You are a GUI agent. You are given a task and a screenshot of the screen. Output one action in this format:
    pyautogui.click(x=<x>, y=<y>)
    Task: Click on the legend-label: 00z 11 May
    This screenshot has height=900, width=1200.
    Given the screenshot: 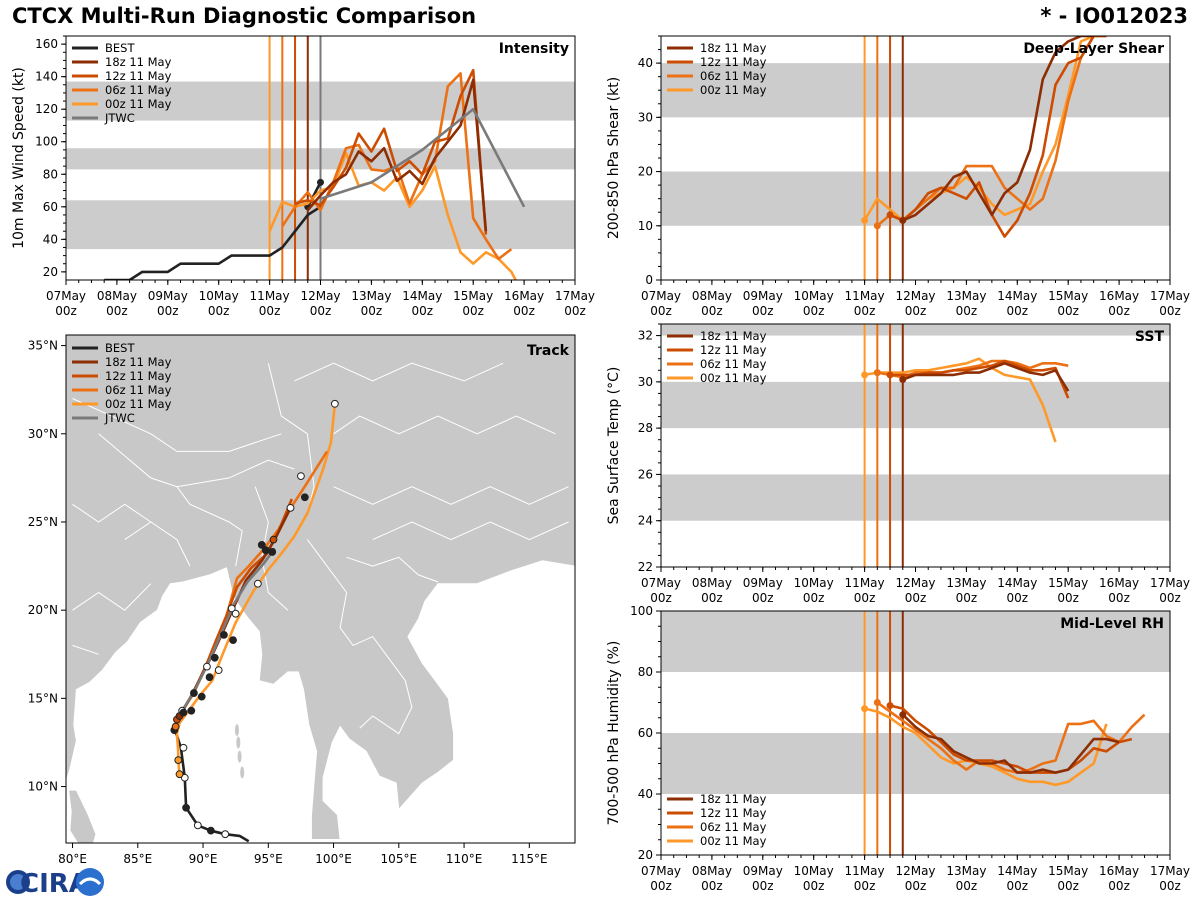 What is the action you would take?
    pyautogui.click(x=138, y=404)
    